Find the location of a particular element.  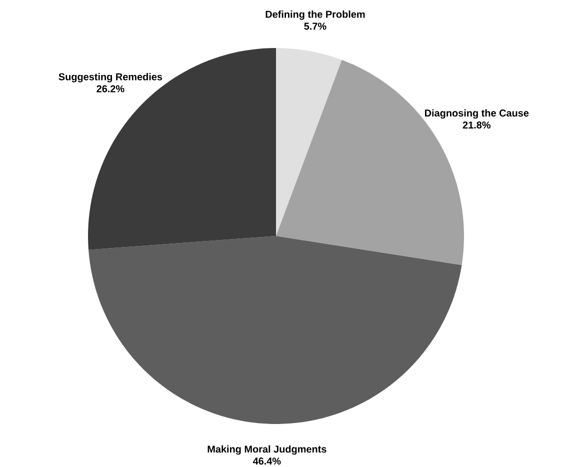

slice-label: Defining the Problem is located at coordinates (315, 15).